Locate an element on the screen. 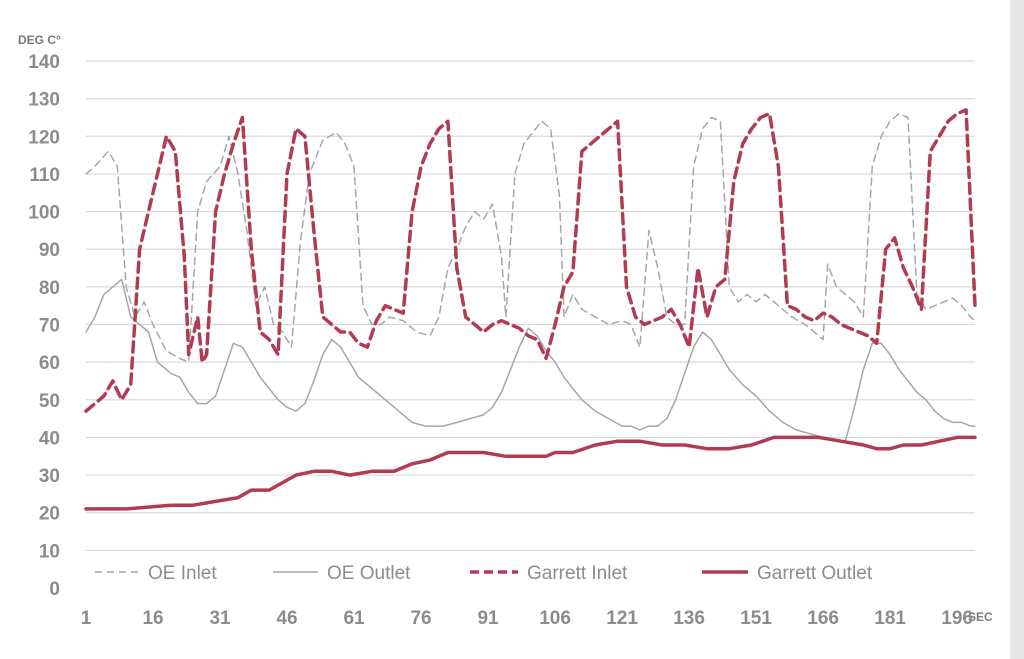  x-tick-label: 61 is located at coordinates (354, 618).